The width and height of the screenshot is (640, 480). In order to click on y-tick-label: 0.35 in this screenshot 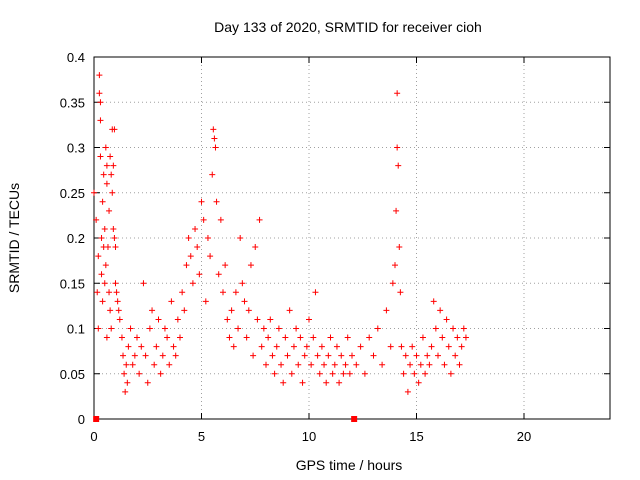, I will do `click(72, 102)`.